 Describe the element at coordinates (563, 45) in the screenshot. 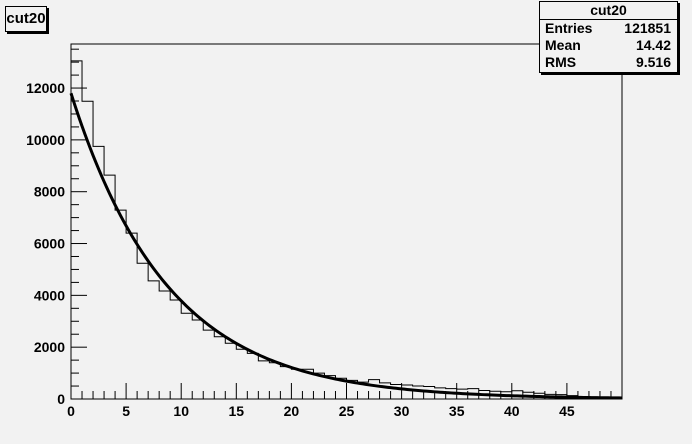

I see `stats-label: Mean` at that location.